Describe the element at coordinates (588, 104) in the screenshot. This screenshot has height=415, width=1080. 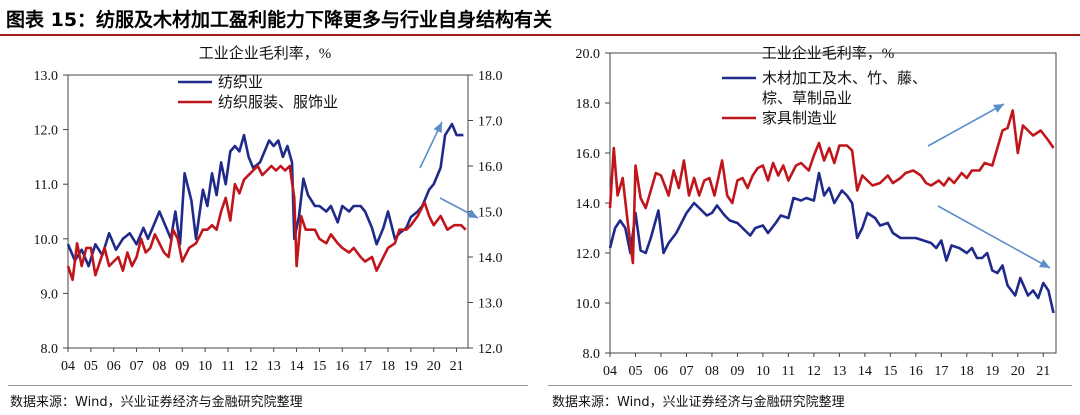
I see `y-left-tick-label: 18.0` at that location.